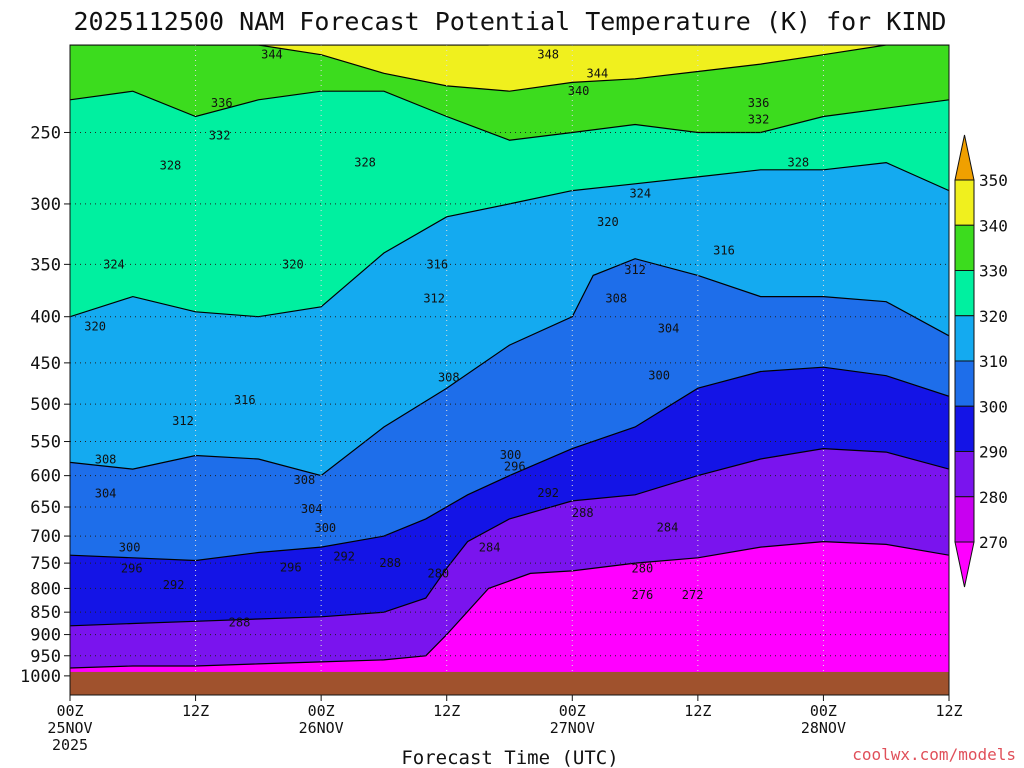 The width and height of the screenshot is (1024, 768). What do you see at coordinates (993, 542) in the screenshot?
I see `colorbar-tick-label: 270` at bounding box center [993, 542].